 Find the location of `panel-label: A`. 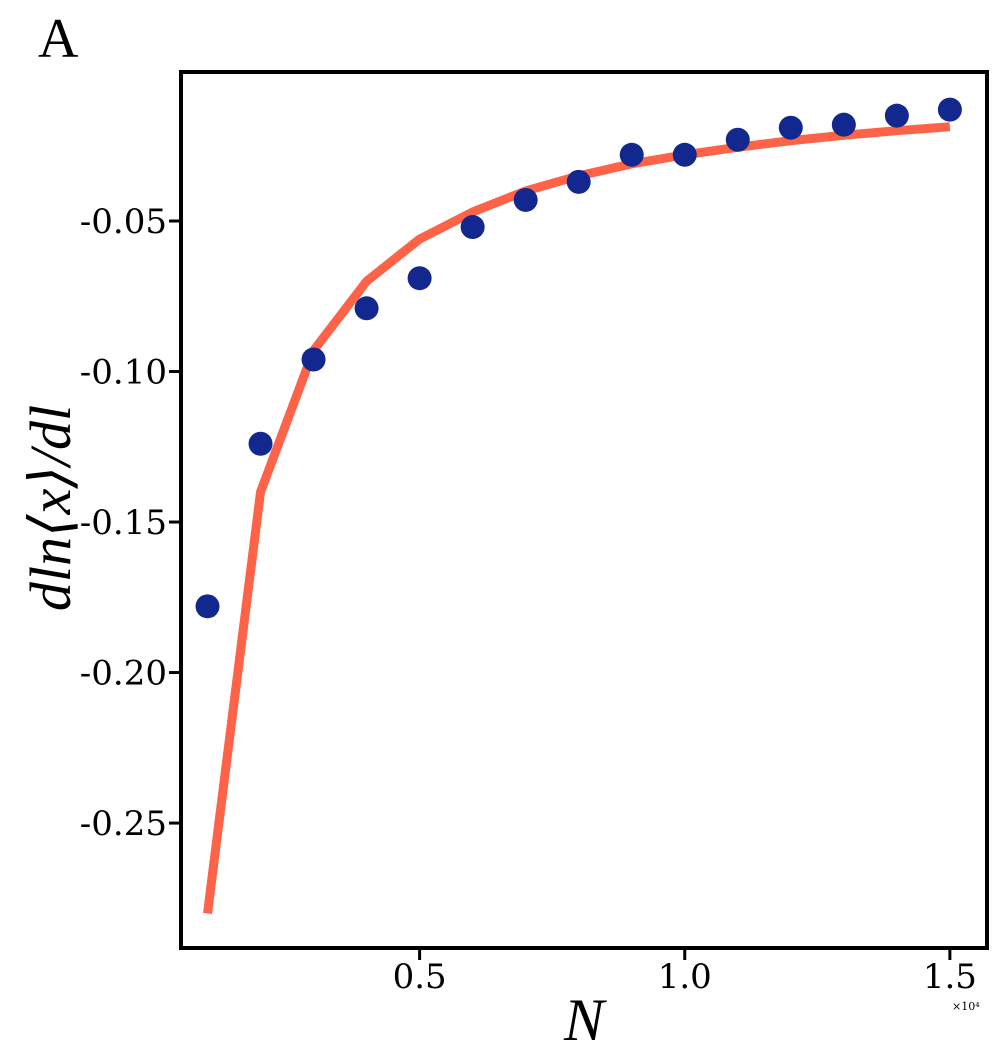

panel-label: A is located at coordinates (58, 39).